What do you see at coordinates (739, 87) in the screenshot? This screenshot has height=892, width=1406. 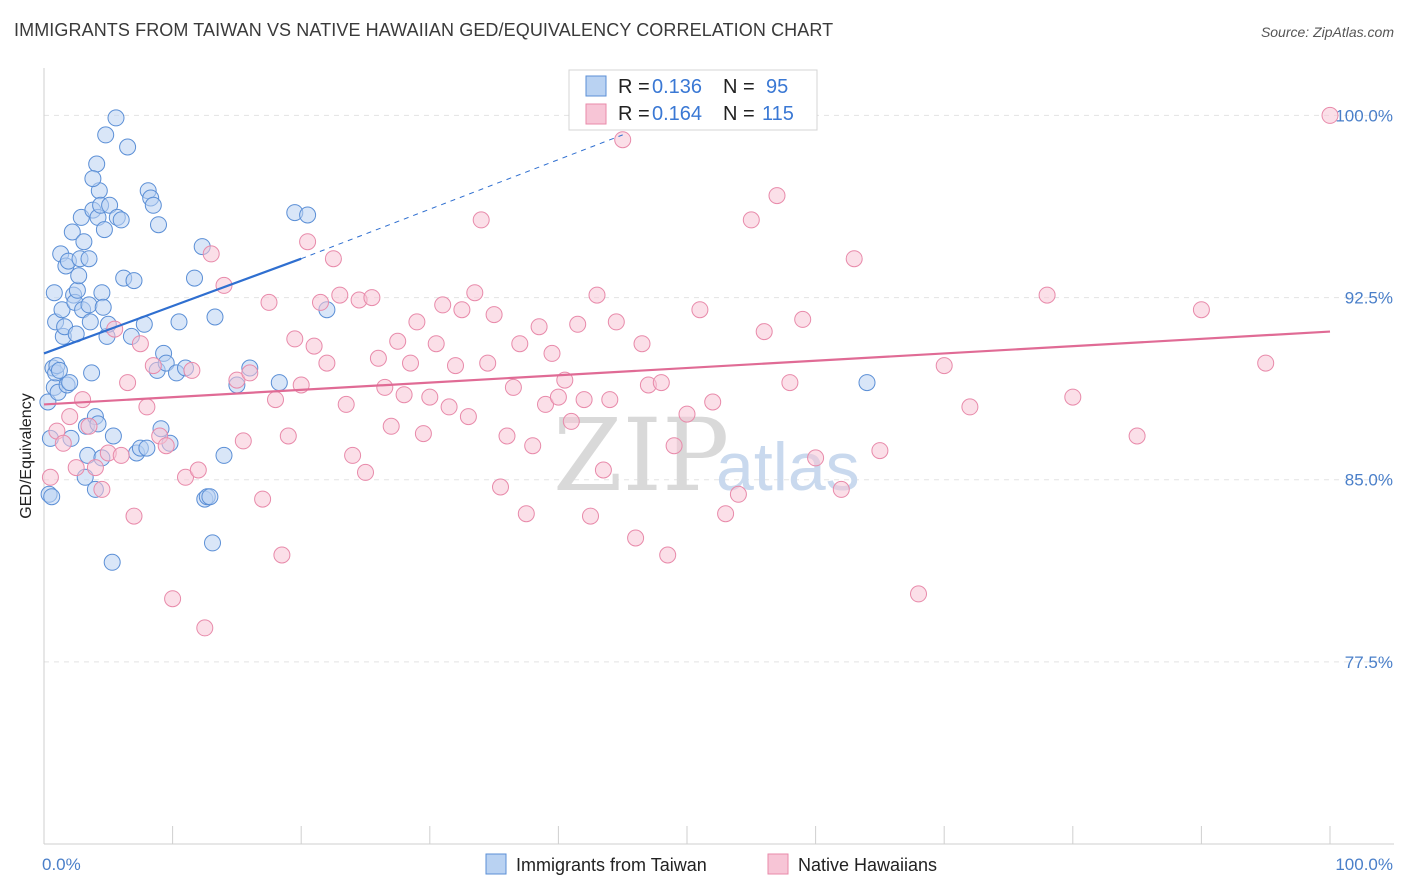 I see `stats-n-label-taiwan: N =` at bounding box center [739, 87].